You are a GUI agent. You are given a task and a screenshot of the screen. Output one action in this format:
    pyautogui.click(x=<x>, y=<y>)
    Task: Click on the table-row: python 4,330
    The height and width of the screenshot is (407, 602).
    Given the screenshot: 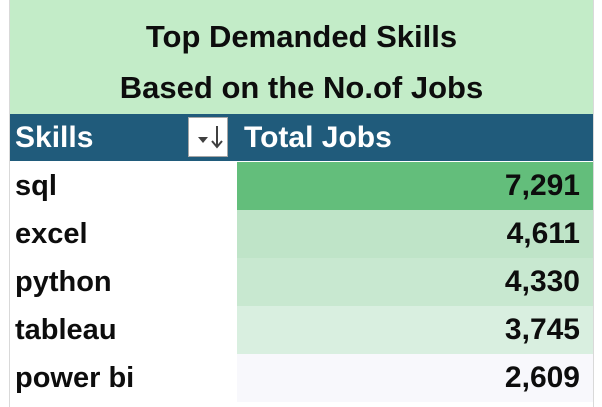 What is the action you would take?
    pyautogui.click(x=301, y=282)
    